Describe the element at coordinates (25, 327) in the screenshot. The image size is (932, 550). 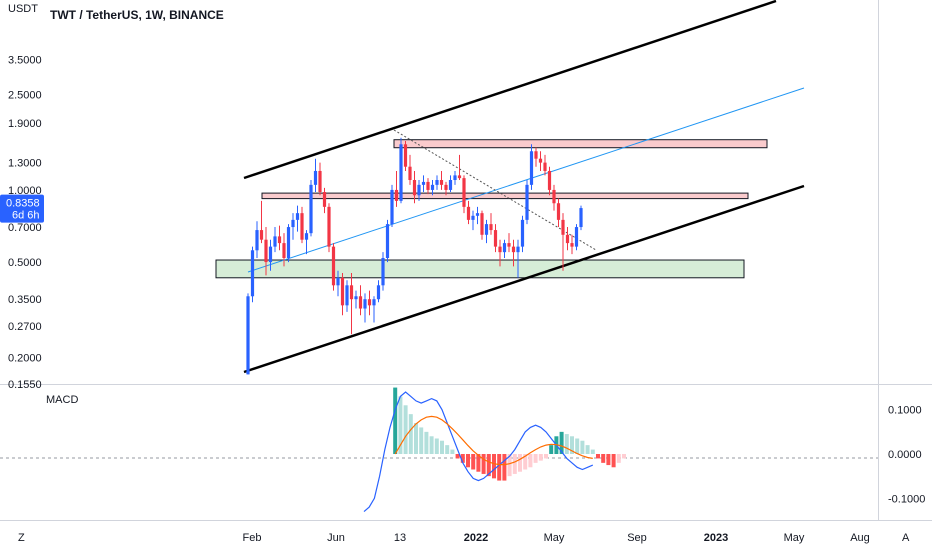
I see `price-tick-label: 0.2700` at that location.